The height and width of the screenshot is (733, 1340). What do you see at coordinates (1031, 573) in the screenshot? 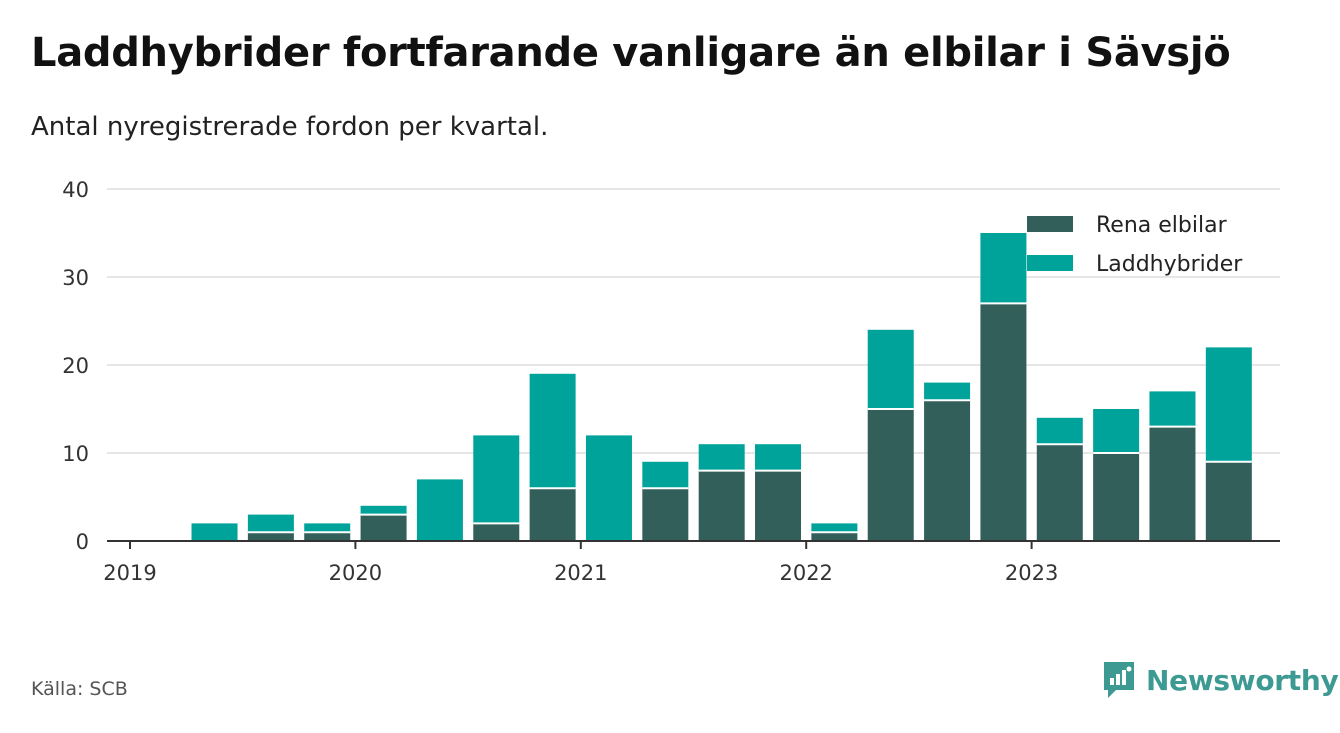
I see `x-tick-label: 2023` at bounding box center [1031, 573].